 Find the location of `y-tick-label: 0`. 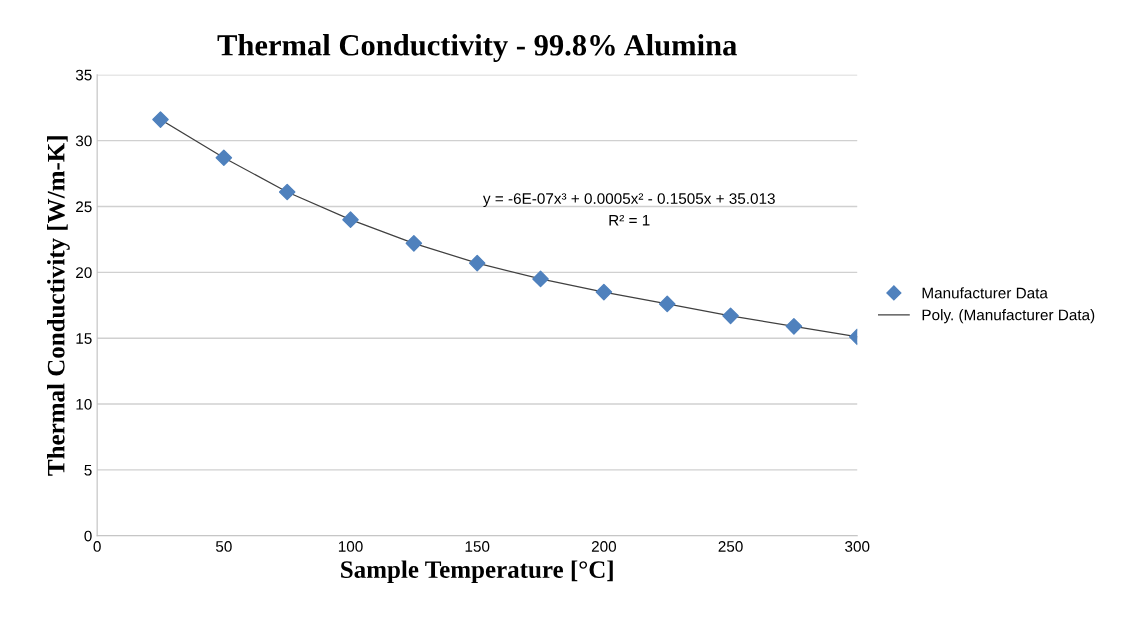

y-tick-label: 0 is located at coordinates (88, 536).